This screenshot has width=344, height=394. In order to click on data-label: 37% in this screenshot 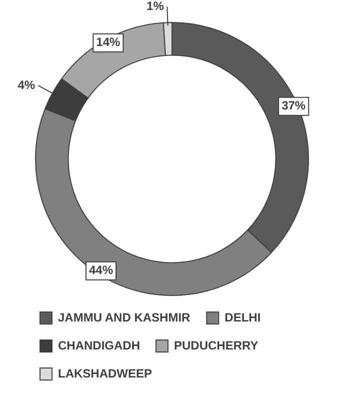, I will do `click(294, 105)`.